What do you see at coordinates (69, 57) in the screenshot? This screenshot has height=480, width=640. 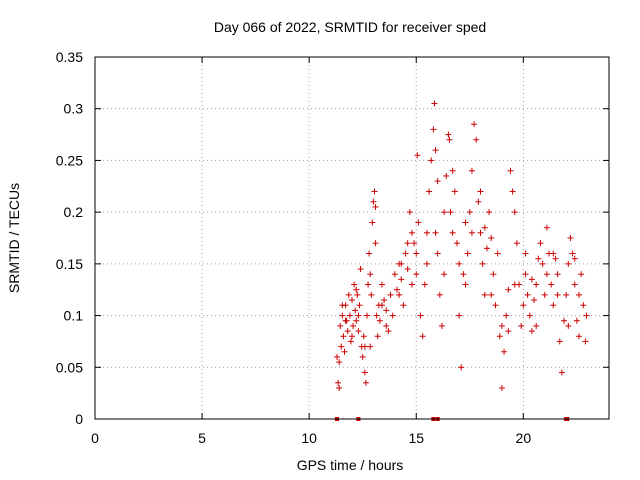 I see `y-tick-label: 0.35` at bounding box center [69, 57].